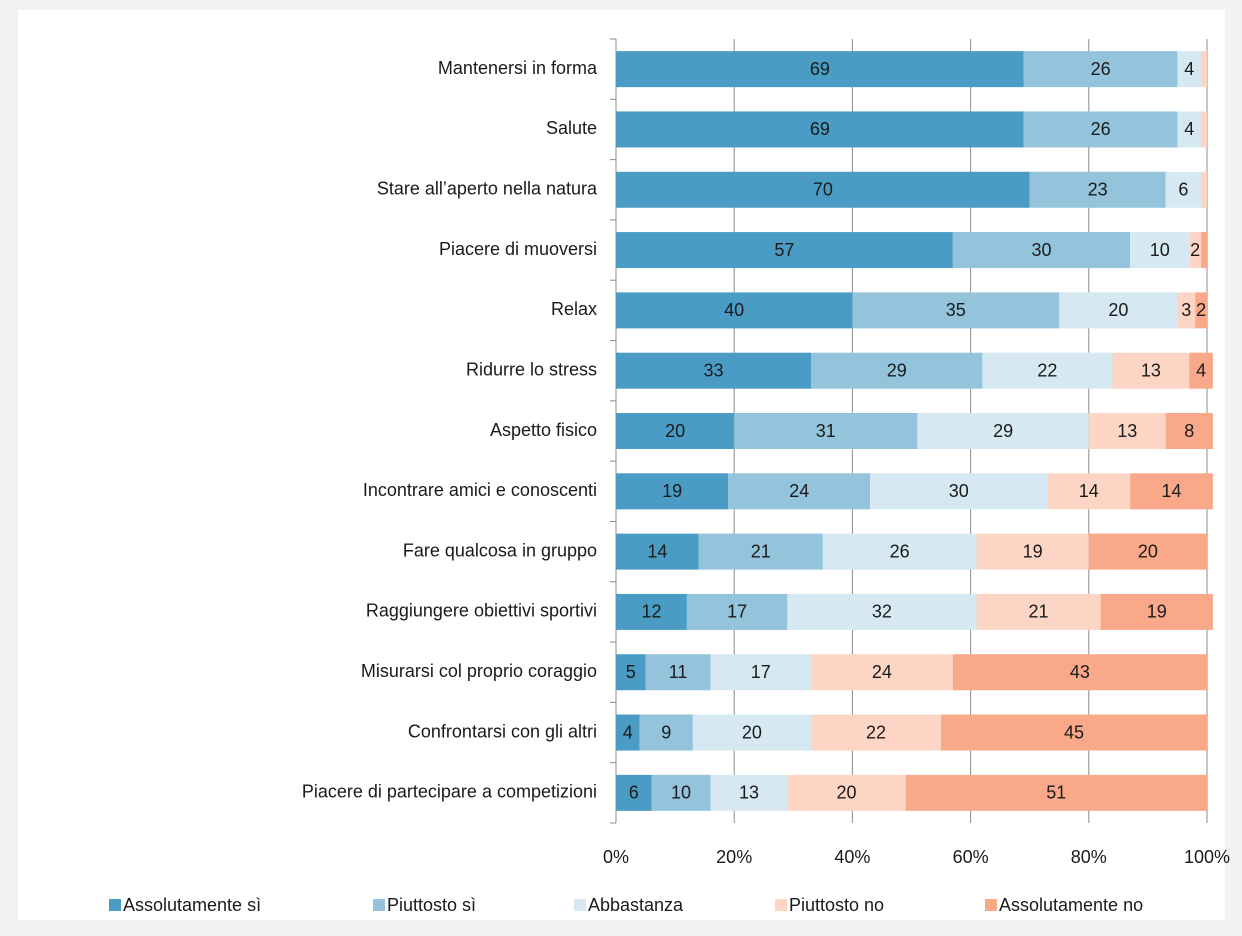 Image resolution: width=1242 pixels, height=936 pixels. I want to click on data-label: 40, so click(734, 310).